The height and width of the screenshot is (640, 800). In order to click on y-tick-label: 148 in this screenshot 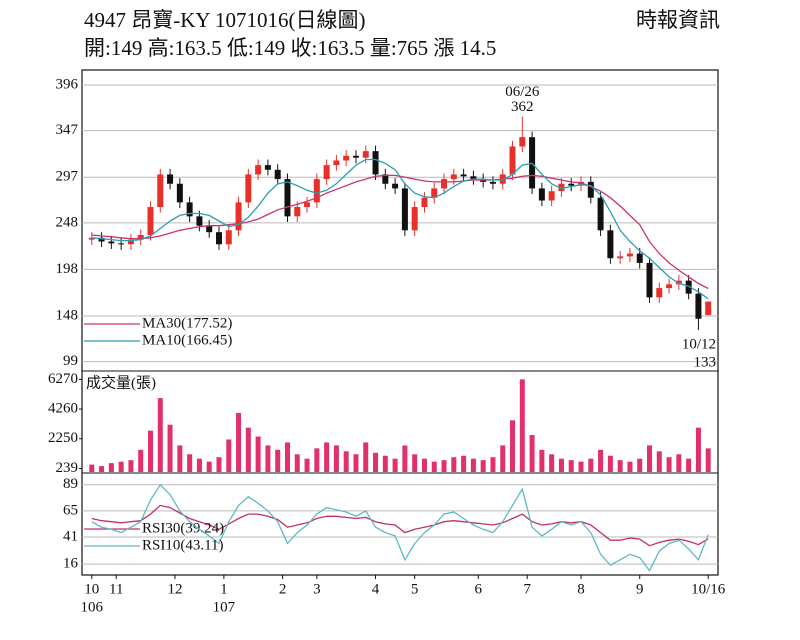, I will do `click(67, 315)`.